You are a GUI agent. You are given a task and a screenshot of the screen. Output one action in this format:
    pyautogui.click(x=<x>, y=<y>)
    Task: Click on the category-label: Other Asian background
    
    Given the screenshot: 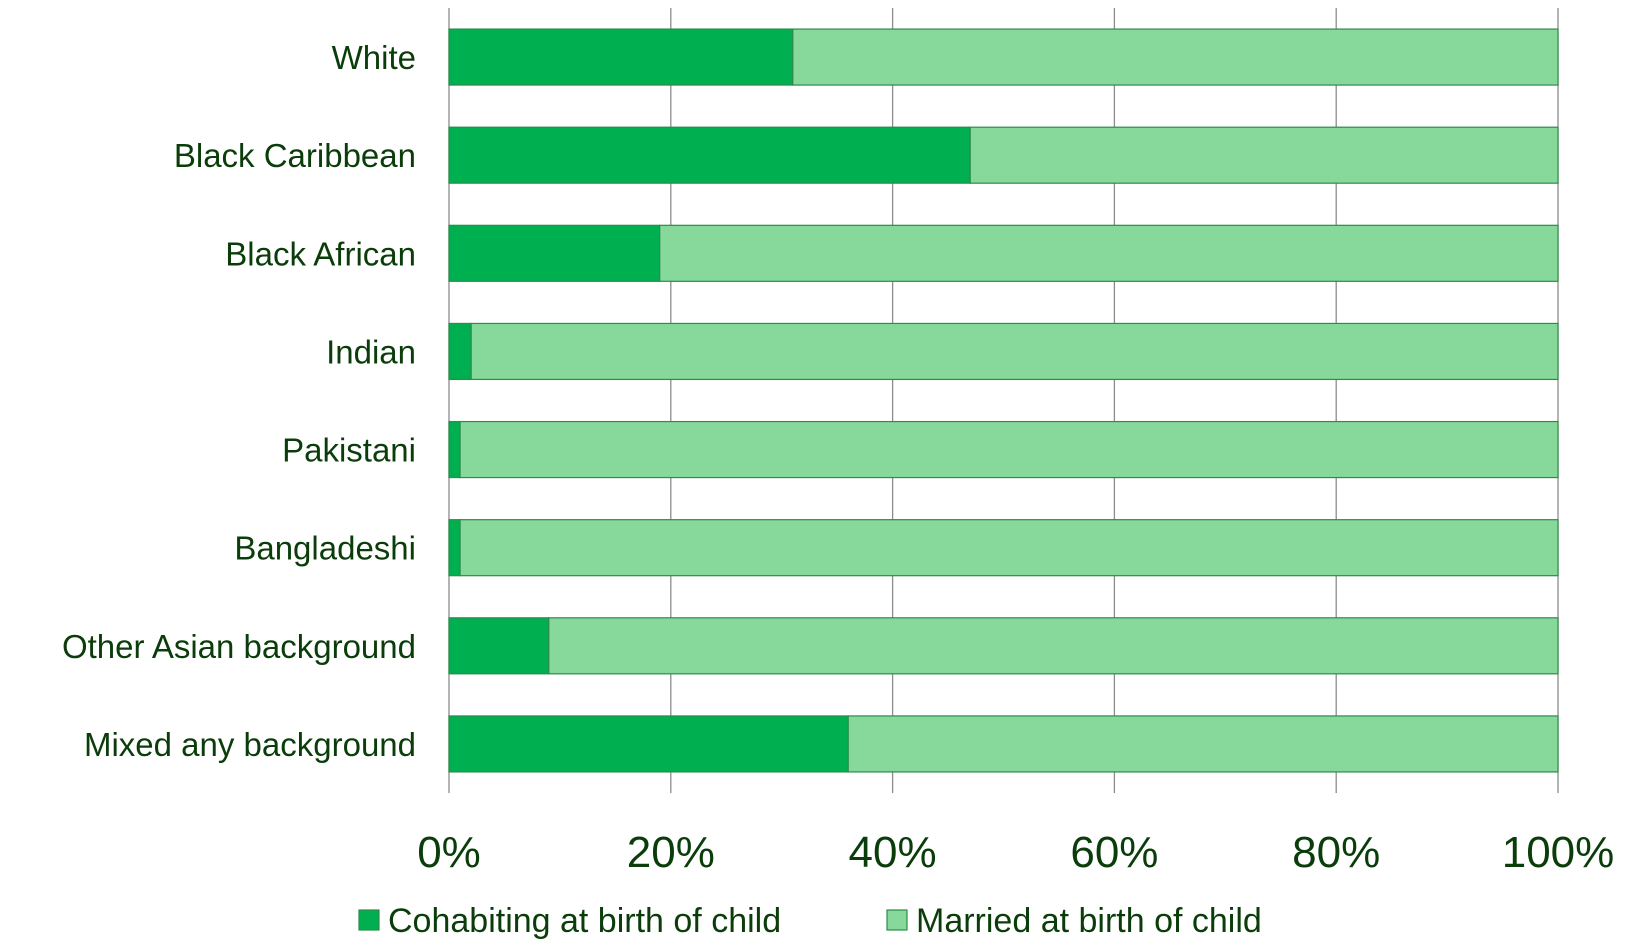 What is the action you would take?
    pyautogui.click(x=239, y=646)
    